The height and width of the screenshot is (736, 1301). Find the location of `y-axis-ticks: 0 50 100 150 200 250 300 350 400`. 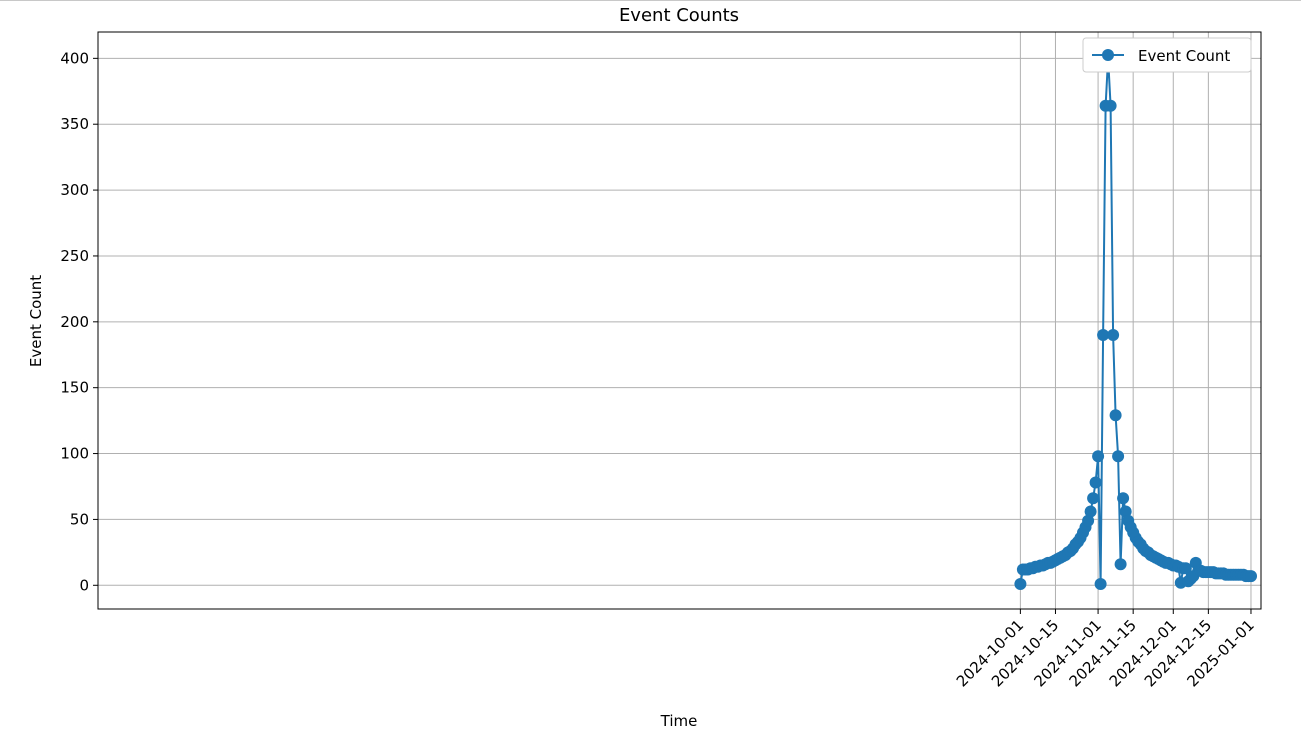

y-axis-ticks: 0 50 100 150 200 250 300 350 400 is located at coordinates (79, 321).